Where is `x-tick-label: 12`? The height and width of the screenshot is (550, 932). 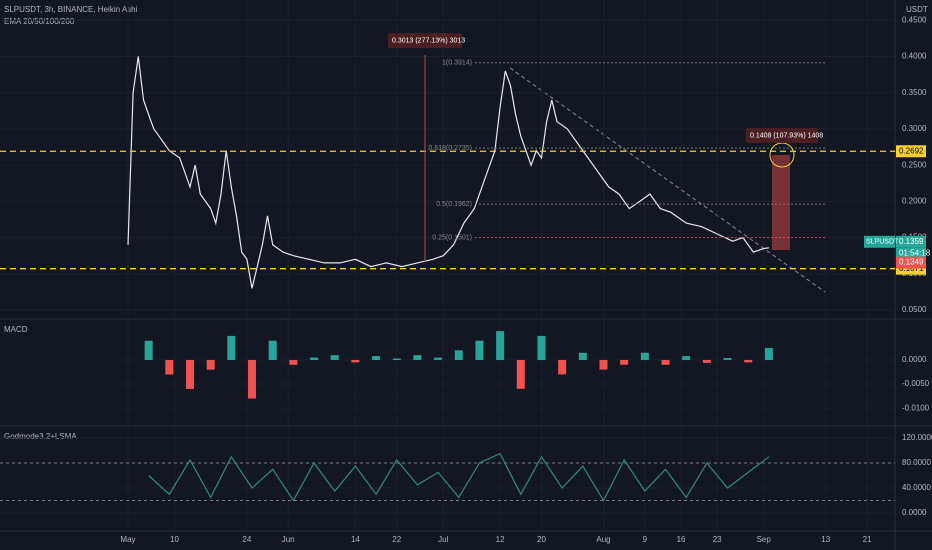
x-tick-label: 12 is located at coordinates (500, 539).